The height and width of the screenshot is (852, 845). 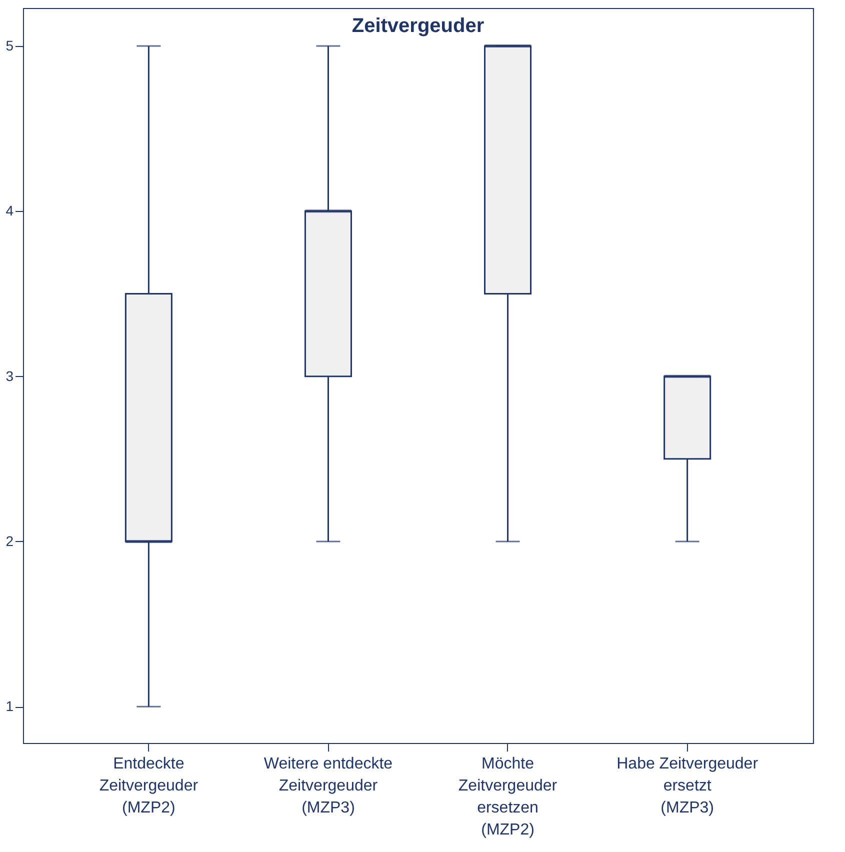 What do you see at coordinates (10, 210) in the screenshot?
I see `y-tick-label: 4` at bounding box center [10, 210].